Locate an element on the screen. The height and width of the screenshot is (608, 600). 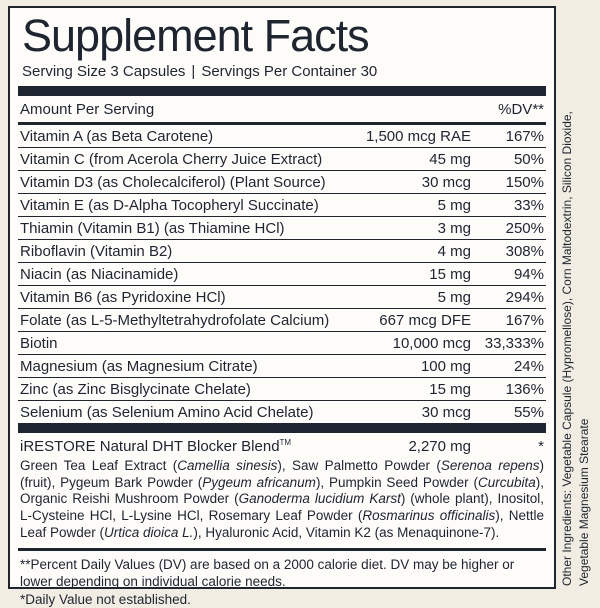
table-row: Biotin 10,000 mcg 33,333% is located at coordinates (282, 342).